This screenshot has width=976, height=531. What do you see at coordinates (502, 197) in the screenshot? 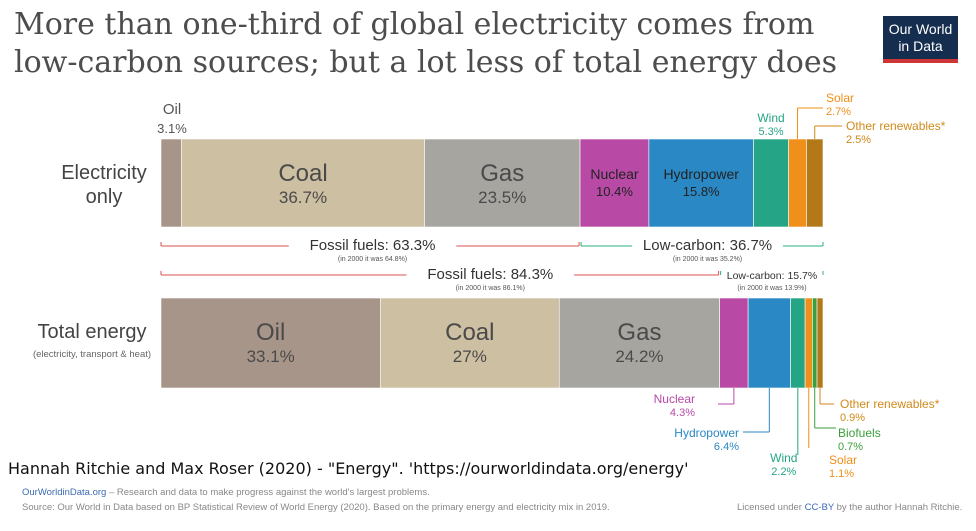
I see `bar-0-value-gas: 23.5%` at bounding box center [502, 197].